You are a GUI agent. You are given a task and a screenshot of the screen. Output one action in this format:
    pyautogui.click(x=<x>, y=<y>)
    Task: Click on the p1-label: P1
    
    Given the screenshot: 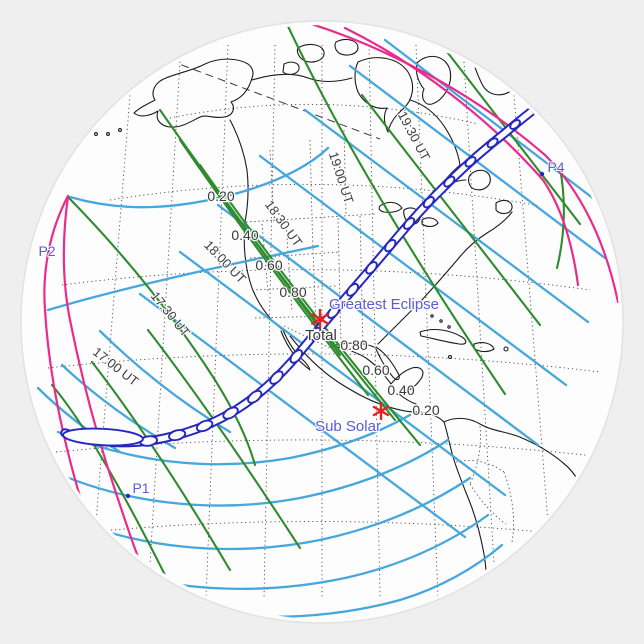 What is the action you would take?
    pyautogui.click(x=140, y=488)
    